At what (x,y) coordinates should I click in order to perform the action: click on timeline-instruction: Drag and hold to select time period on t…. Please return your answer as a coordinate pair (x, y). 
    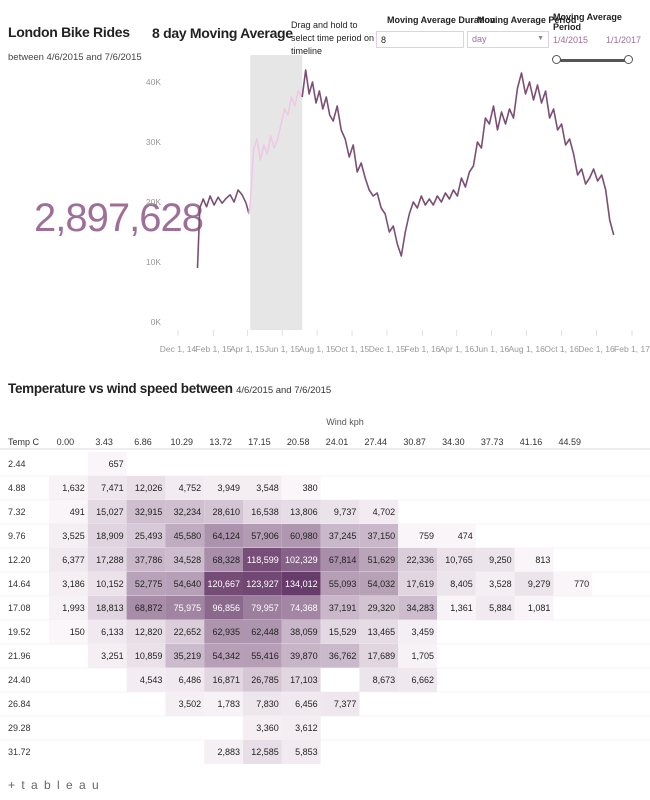
    Looking at the image, I should click on (333, 38).